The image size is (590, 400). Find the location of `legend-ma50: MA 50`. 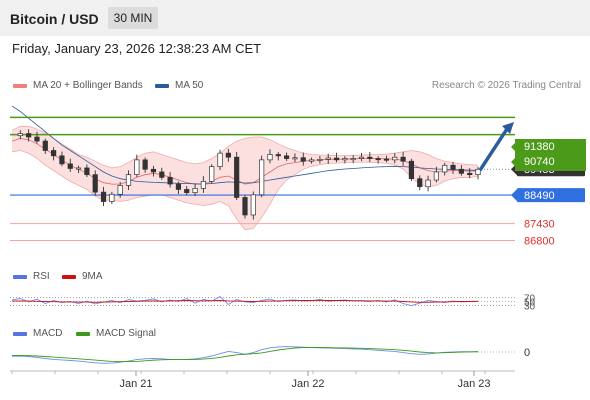

legend-ma50: MA 50 is located at coordinates (179, 85).